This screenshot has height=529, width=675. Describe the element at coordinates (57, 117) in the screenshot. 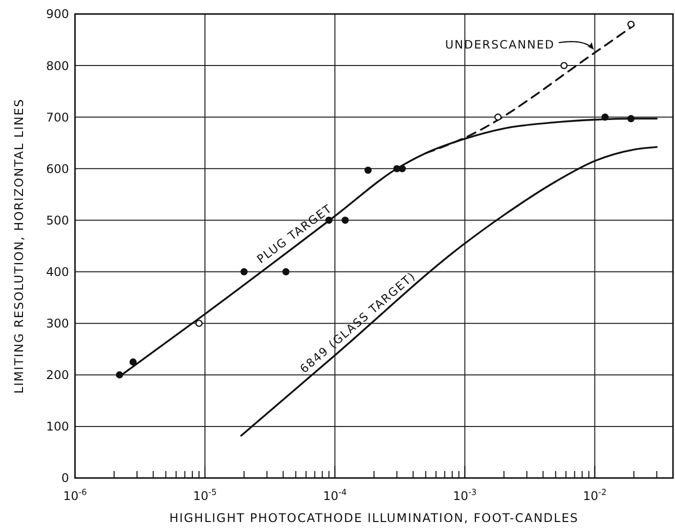

I see `y-tick-label: 700` at that location.